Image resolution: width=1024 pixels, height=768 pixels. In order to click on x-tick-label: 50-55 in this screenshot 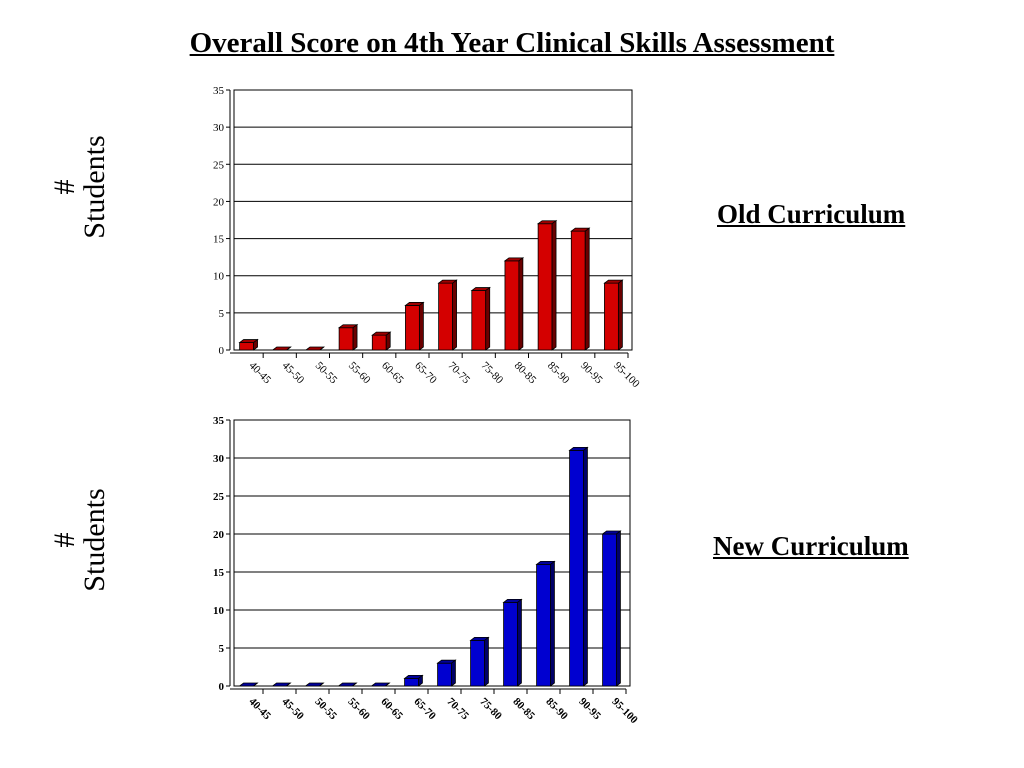, I will do `click(325, 709)`.